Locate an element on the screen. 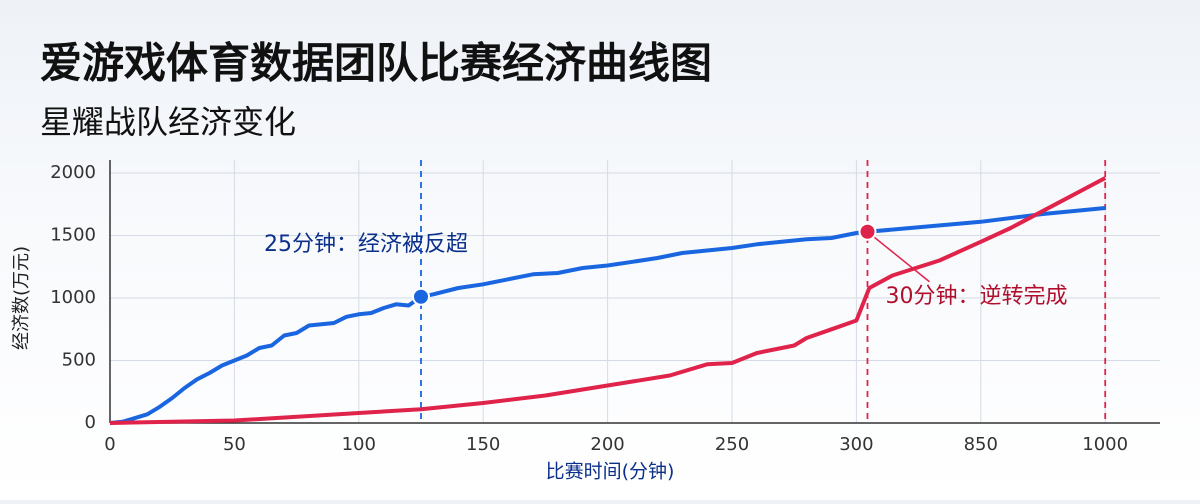 This screenshot has width=1200, height=504. chart-subtitle: 星耀战队经济变化 is located at coordinates (168, 122).